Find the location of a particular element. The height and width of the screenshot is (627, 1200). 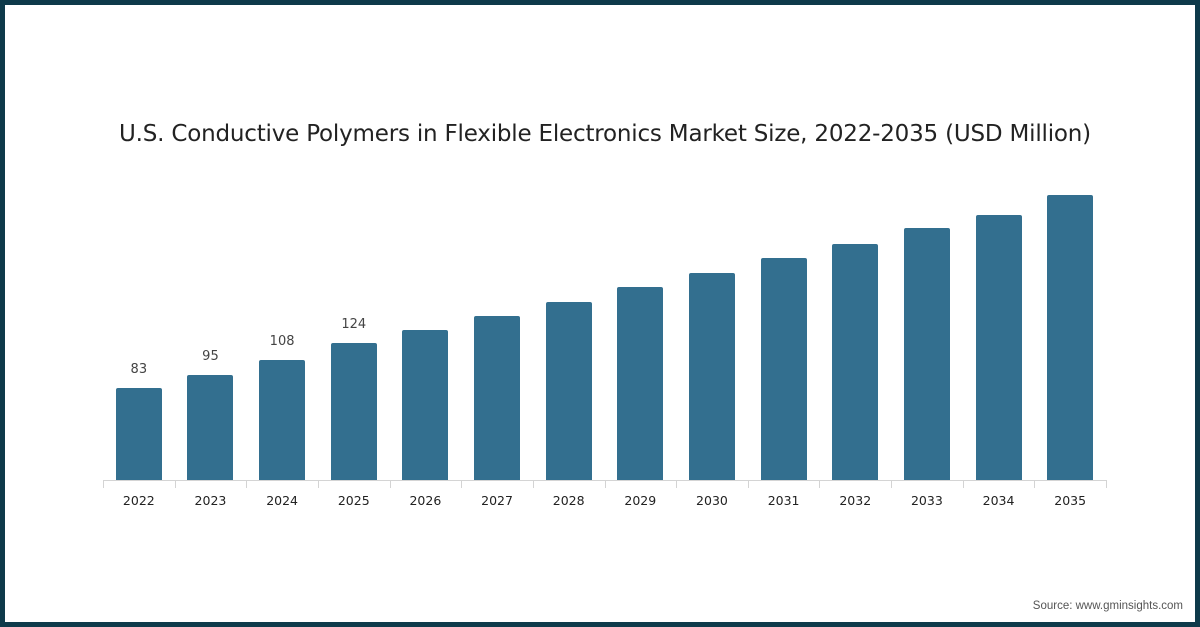

x-tick-label-2024: 2024 is located at coordinates (282, 500).